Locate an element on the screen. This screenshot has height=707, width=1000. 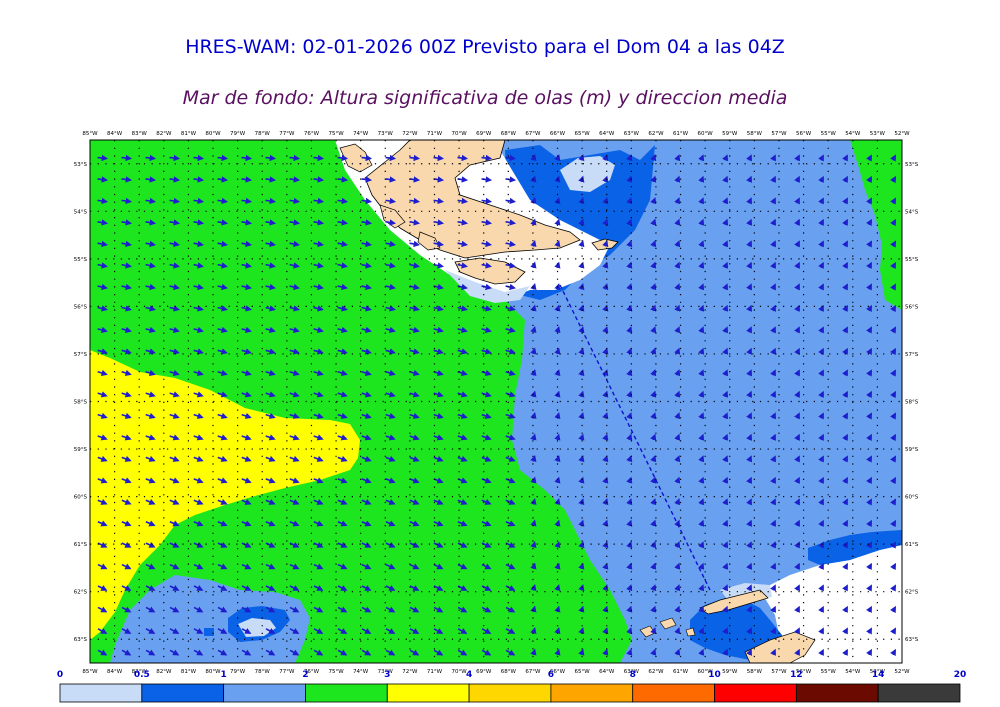
longitude-tick-label: 61°W is located at coordinates (681, 672).